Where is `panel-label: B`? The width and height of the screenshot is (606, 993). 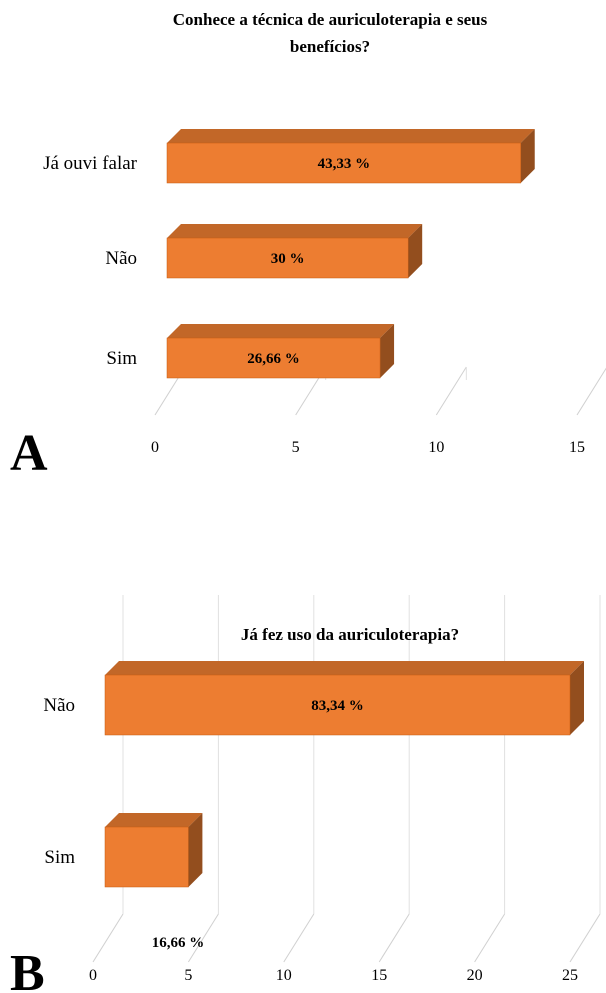
panel-label: B is located at coordinates (27, 969).